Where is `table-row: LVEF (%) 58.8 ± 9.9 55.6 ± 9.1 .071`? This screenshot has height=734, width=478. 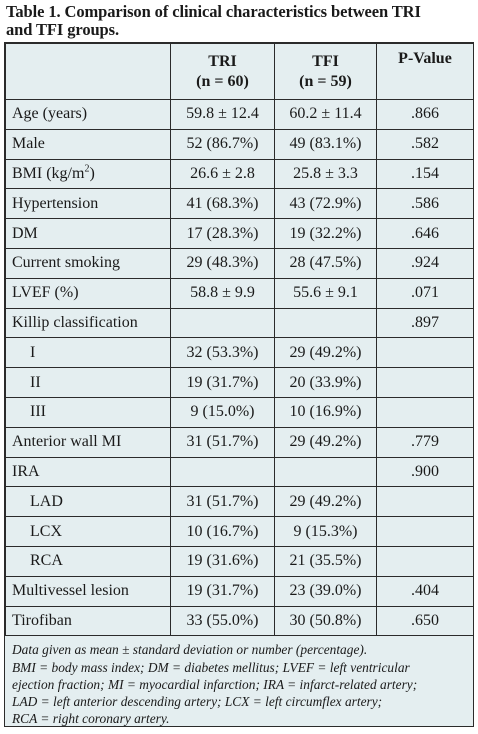 table-row: LVEF (%) 58.8 ± 9.9 55.6 ± 9.1 .071 is located at coordinates (239, 293).